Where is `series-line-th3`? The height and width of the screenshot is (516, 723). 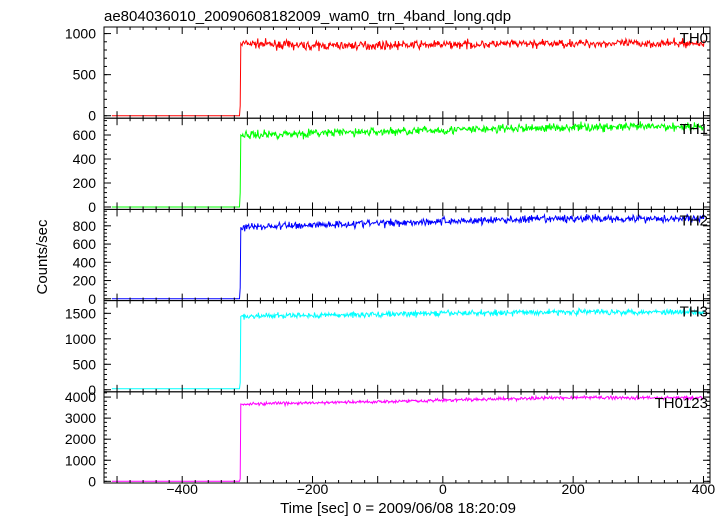
series-line-th3 is located at coordinates (408, 348).